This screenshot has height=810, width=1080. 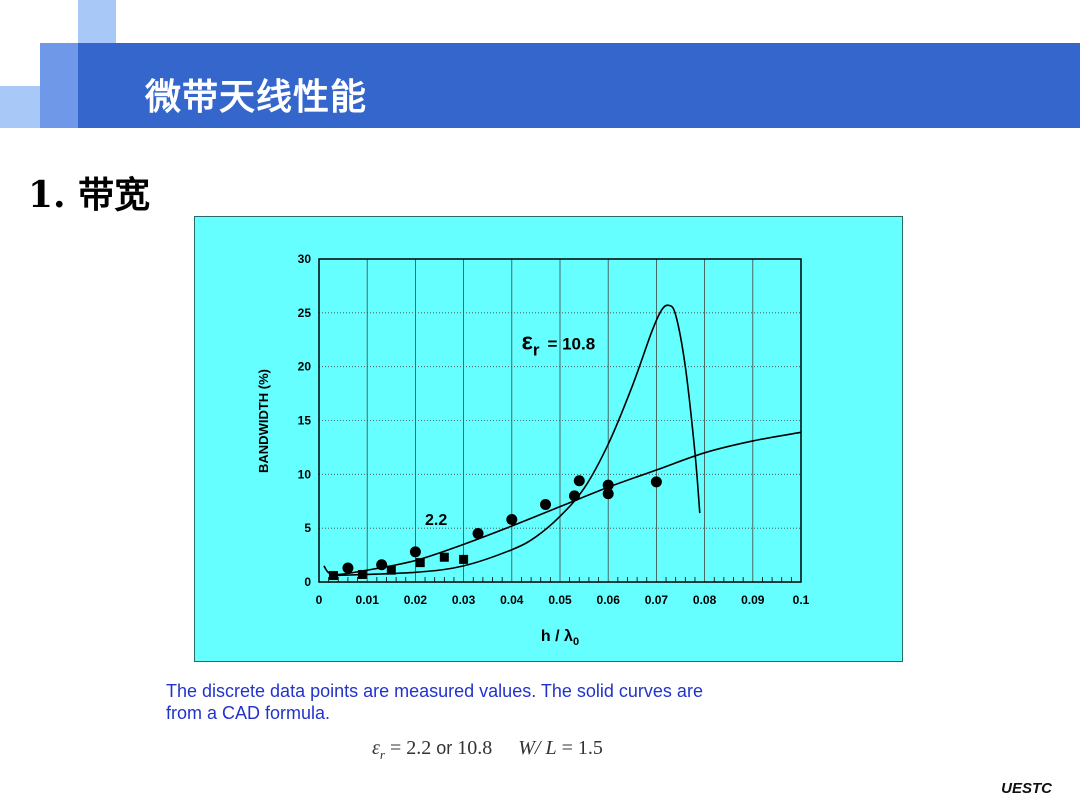 What do you see at coordinates (1026, 788) in the screenshot?
I see `footer-label: UESTC` at bounding box center [1026, 788].